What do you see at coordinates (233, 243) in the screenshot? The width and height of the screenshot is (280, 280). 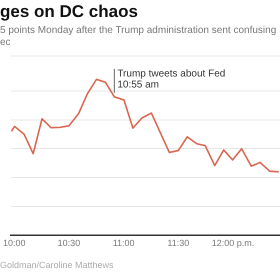 I see `x-tick-label: 12:00 p.m.` at bounding box center [233, 243].